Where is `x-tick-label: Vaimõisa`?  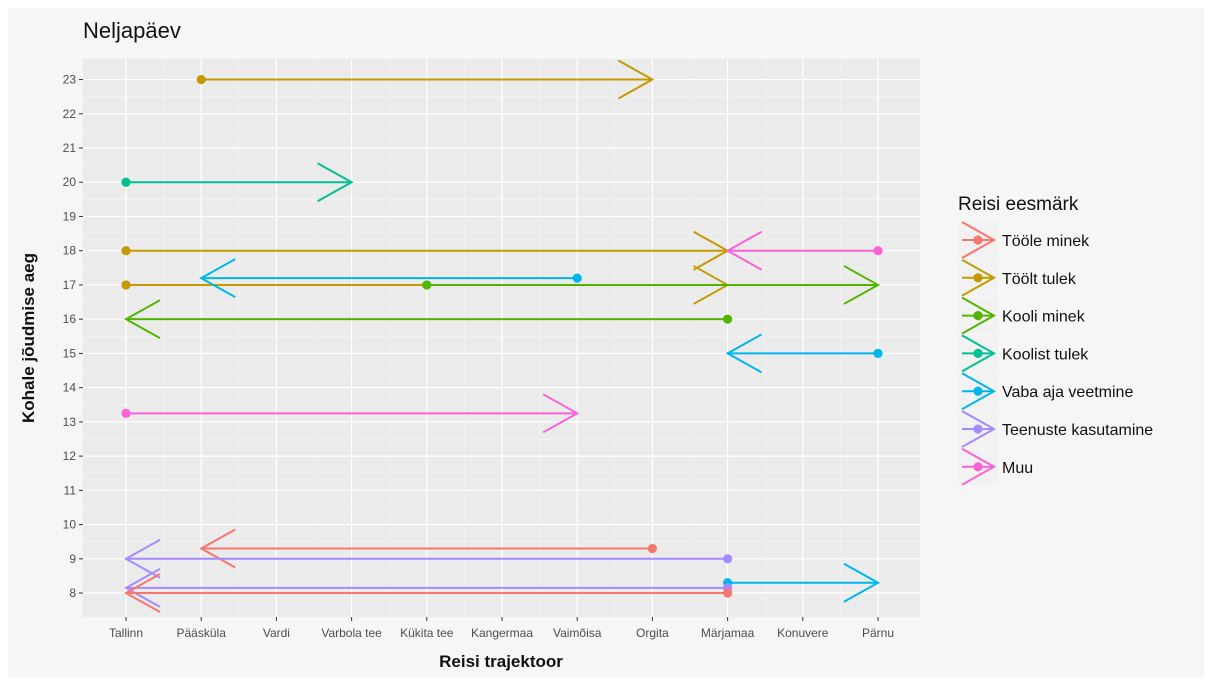 x-tick-label: Vaimõisa is located at coordinates (577, 633).